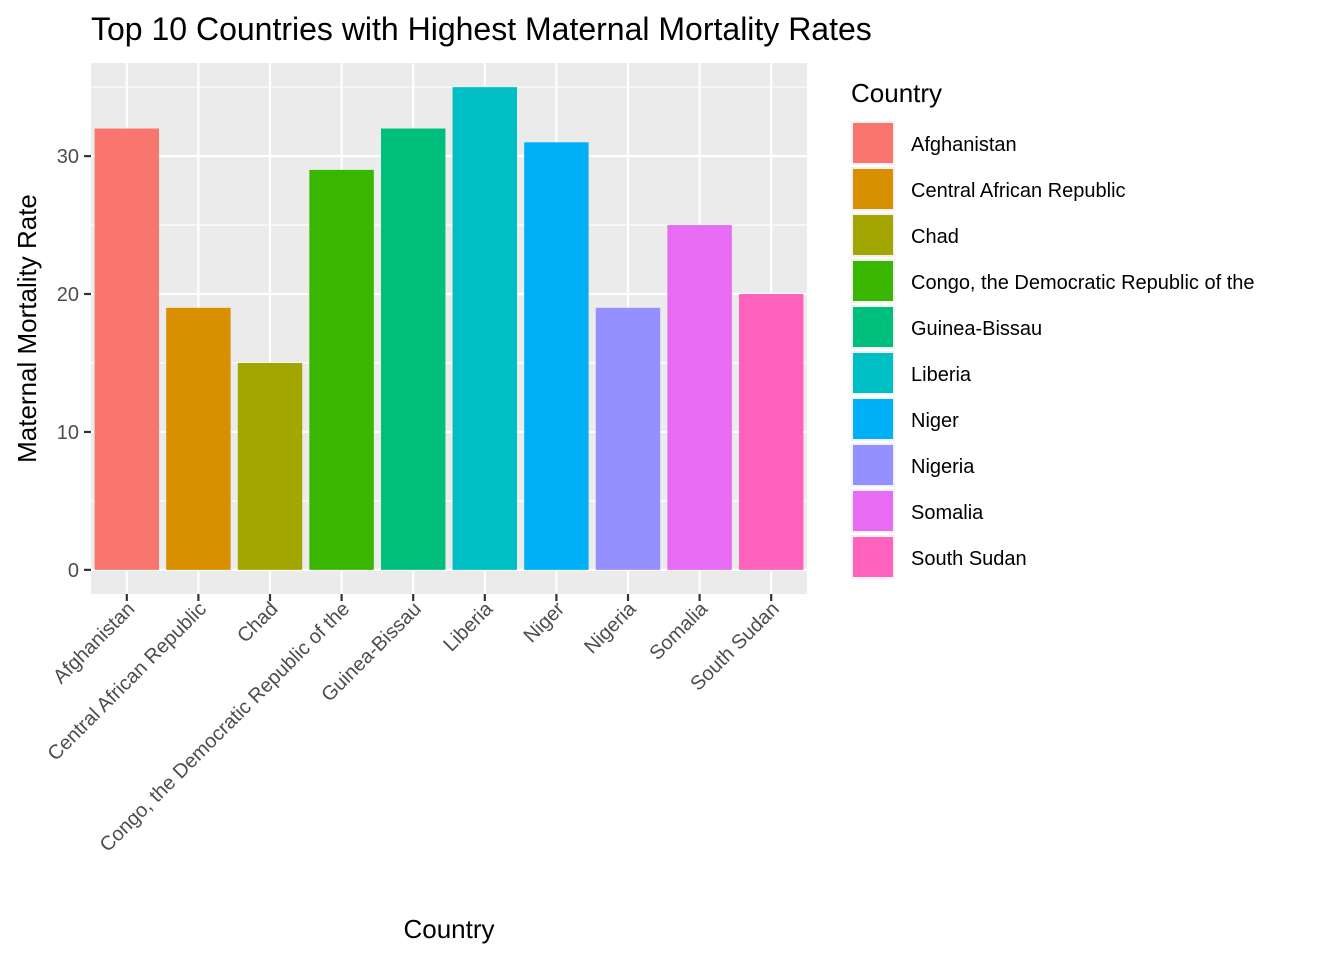 The width and height of the screenshot is (1344, 965). Describe the element at coordinates (1083, 283) in the screenshot. I see `legend-label: Congo, the Democratic Republic of the` at that location.